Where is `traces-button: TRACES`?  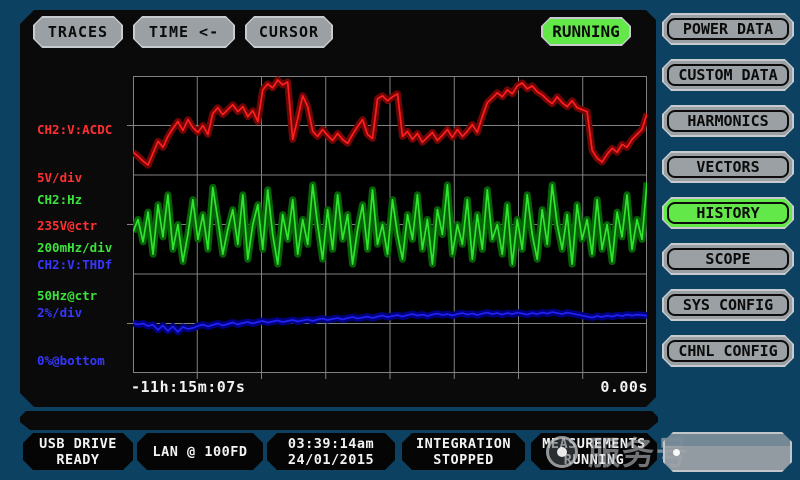
traces-button: TRACES is located at coordinates (78, 32).